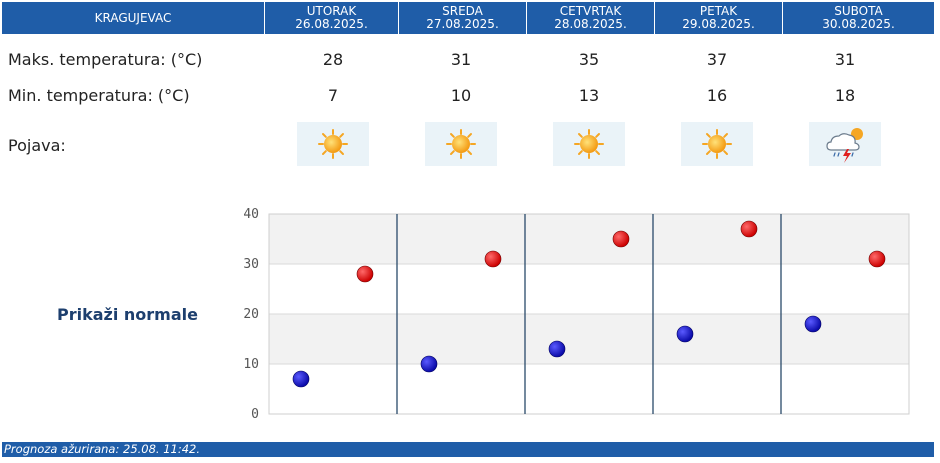  I want to click on min-temp-value: 10, so click(461, 95).